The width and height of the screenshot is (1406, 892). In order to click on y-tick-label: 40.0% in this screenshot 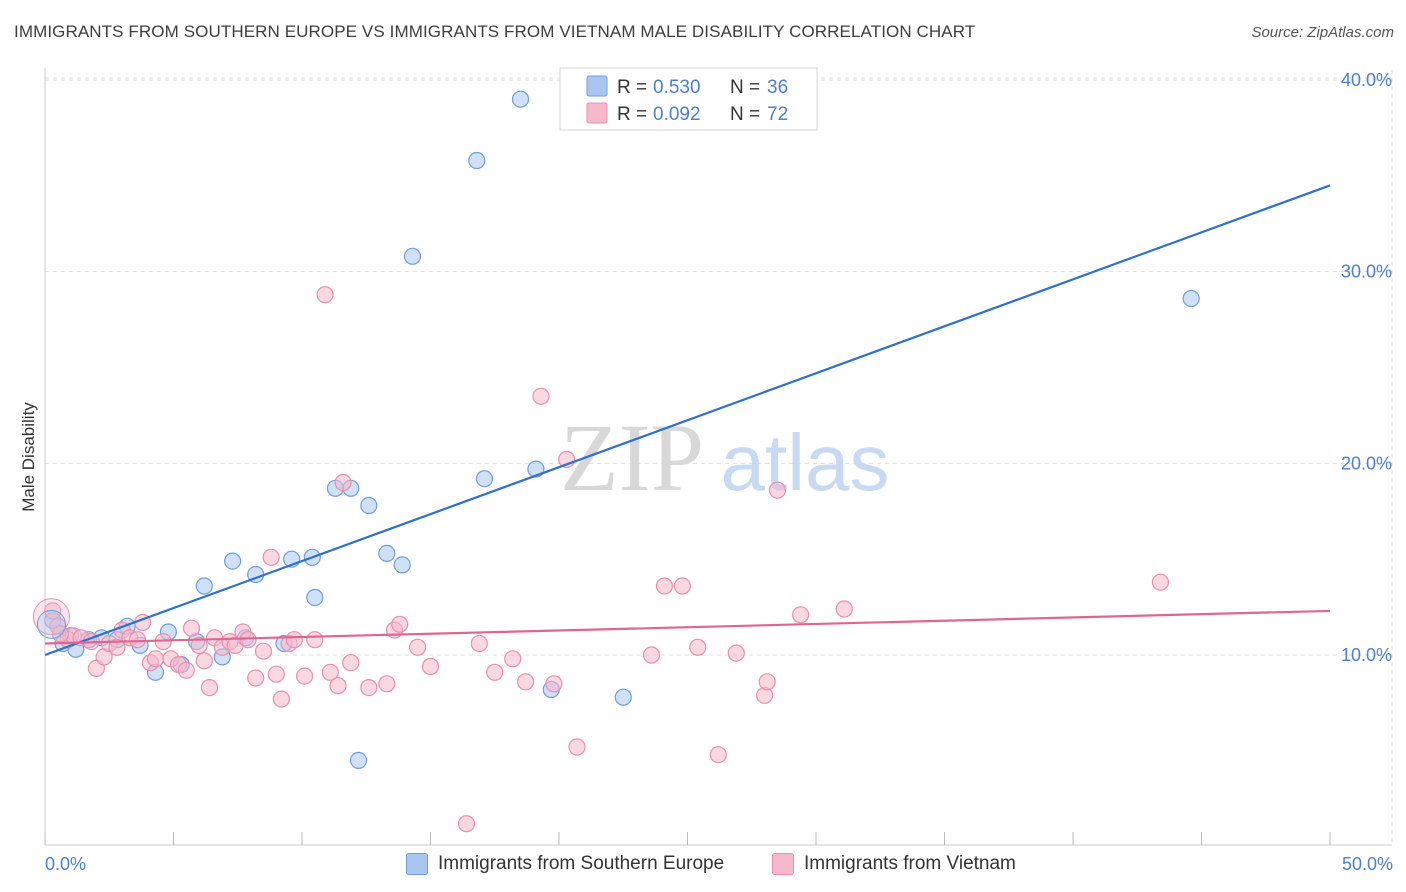, I will do `click(1366, 80)`.